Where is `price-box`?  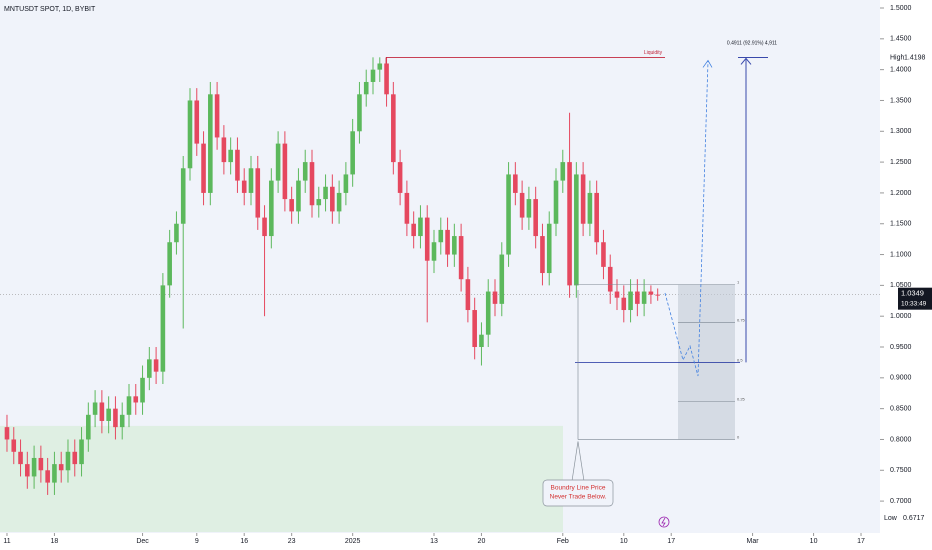 price-box is located at coordinates (915, 298).